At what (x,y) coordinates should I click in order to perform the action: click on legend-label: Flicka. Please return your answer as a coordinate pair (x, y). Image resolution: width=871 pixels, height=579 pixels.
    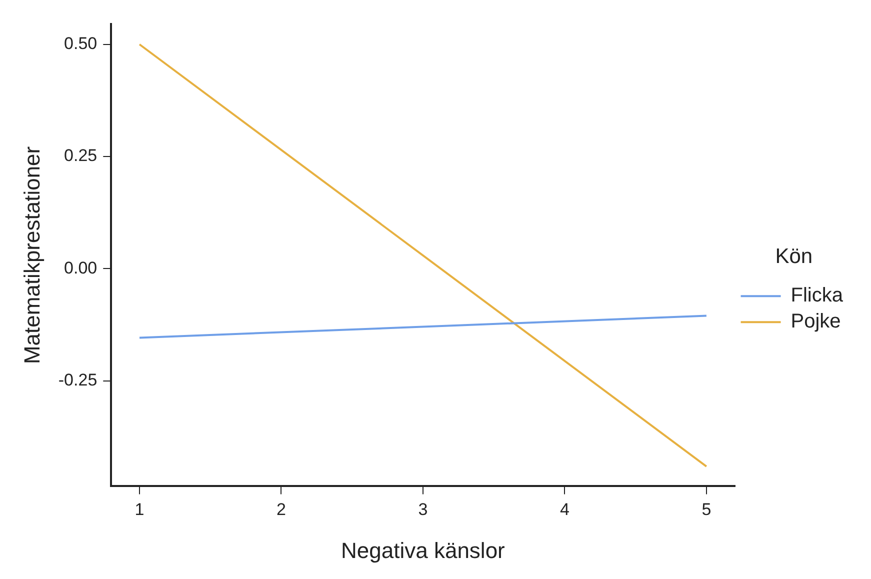
    Looking at the image, I should click on (817, 295).